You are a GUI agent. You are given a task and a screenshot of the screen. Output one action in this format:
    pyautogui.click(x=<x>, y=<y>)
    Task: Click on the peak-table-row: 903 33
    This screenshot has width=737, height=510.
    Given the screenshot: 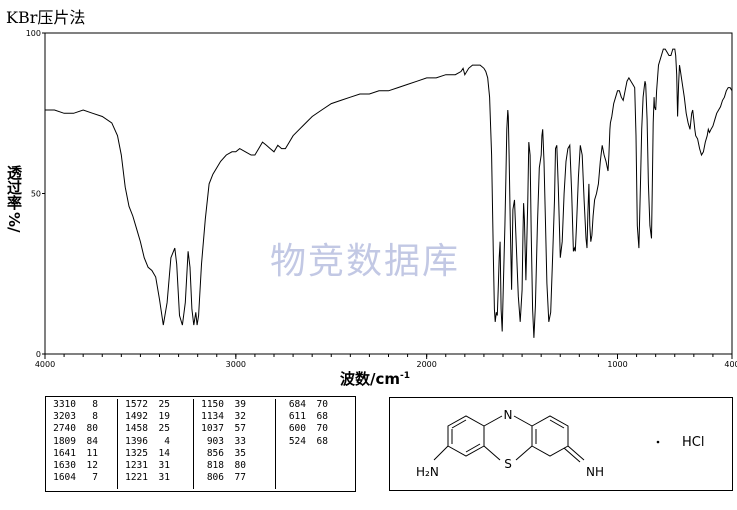 What is the action you would take?
    pyautogui.click(x=235, y=442)
    